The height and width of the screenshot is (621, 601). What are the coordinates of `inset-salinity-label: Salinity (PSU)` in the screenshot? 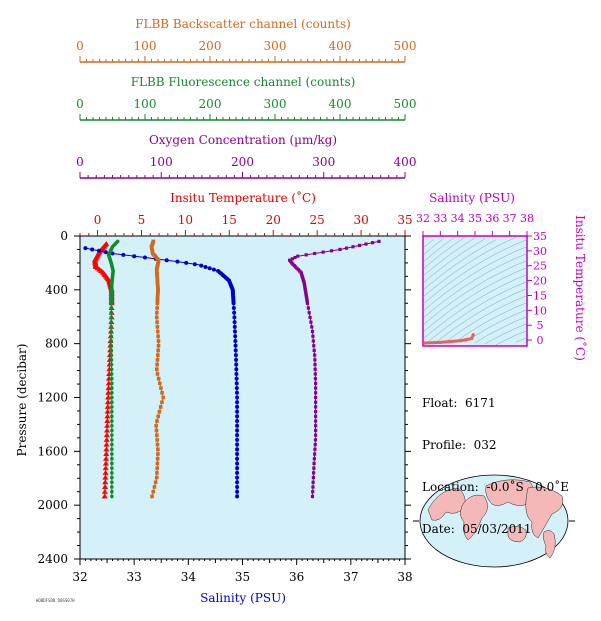 It's located at (472, 198).